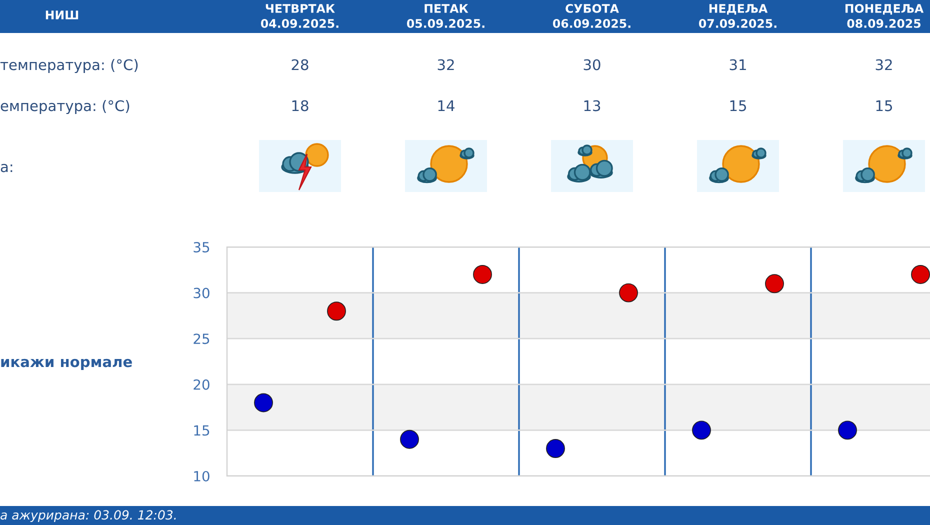 The height and width of the screenshot is (525, 930). What do you see at coordinates (300, 64) in the screenshot?
I see `data-label: 28` at bounding box center [300, 64].